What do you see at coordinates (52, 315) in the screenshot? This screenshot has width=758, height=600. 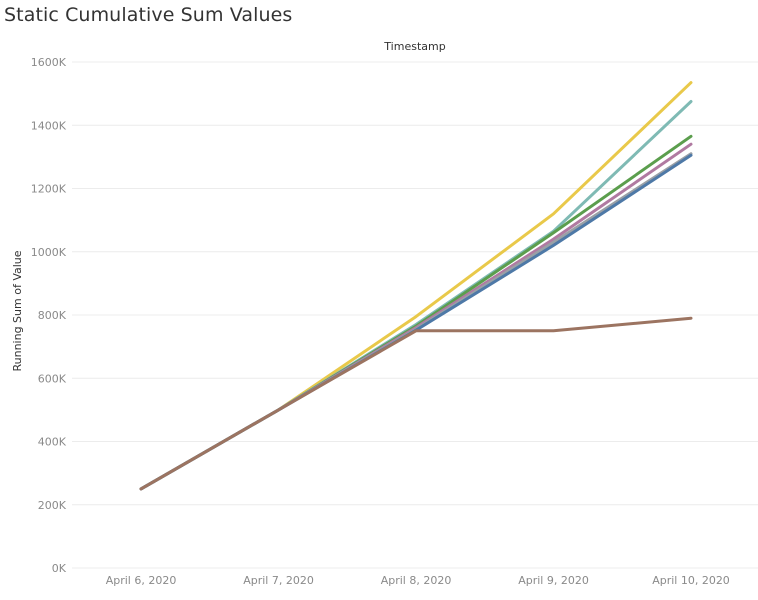 I see `y-tick-label: 800K` at bounding box center [52, 315].